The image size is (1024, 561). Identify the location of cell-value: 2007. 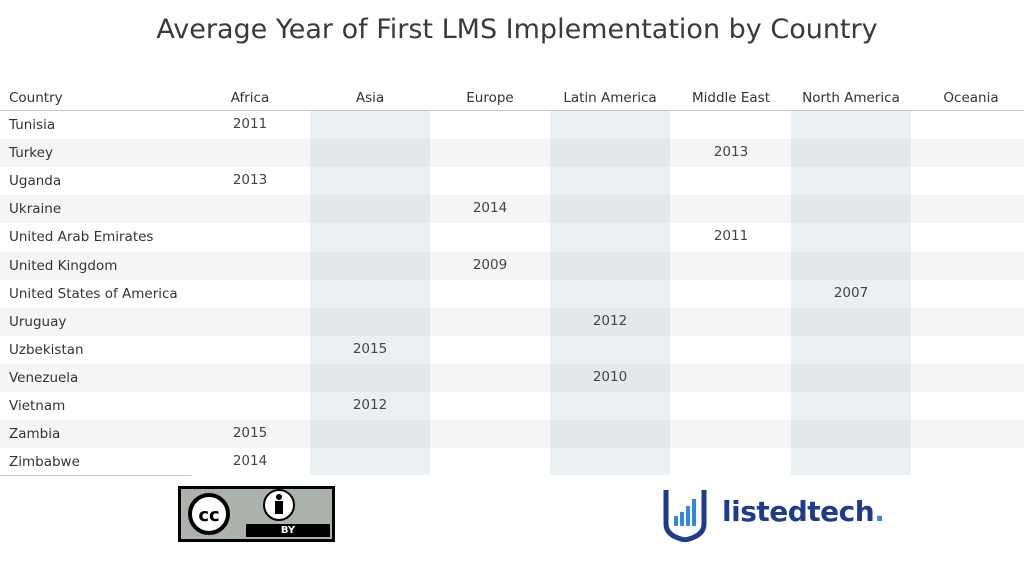
(851, 292).